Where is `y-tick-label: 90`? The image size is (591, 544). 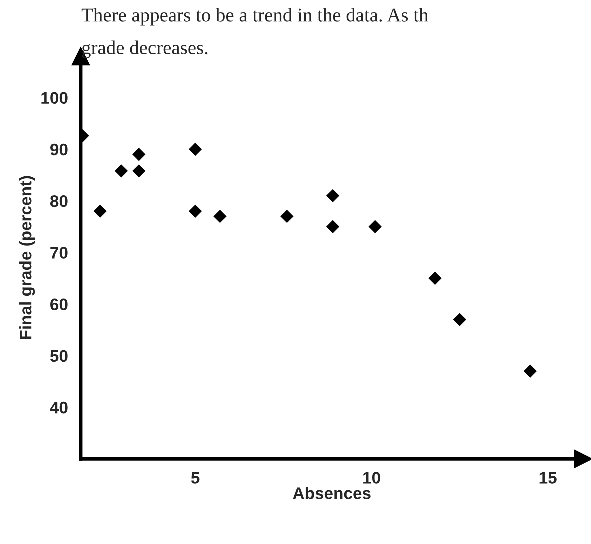
y-tick-label: 90 is located at coordinates (59, 150).